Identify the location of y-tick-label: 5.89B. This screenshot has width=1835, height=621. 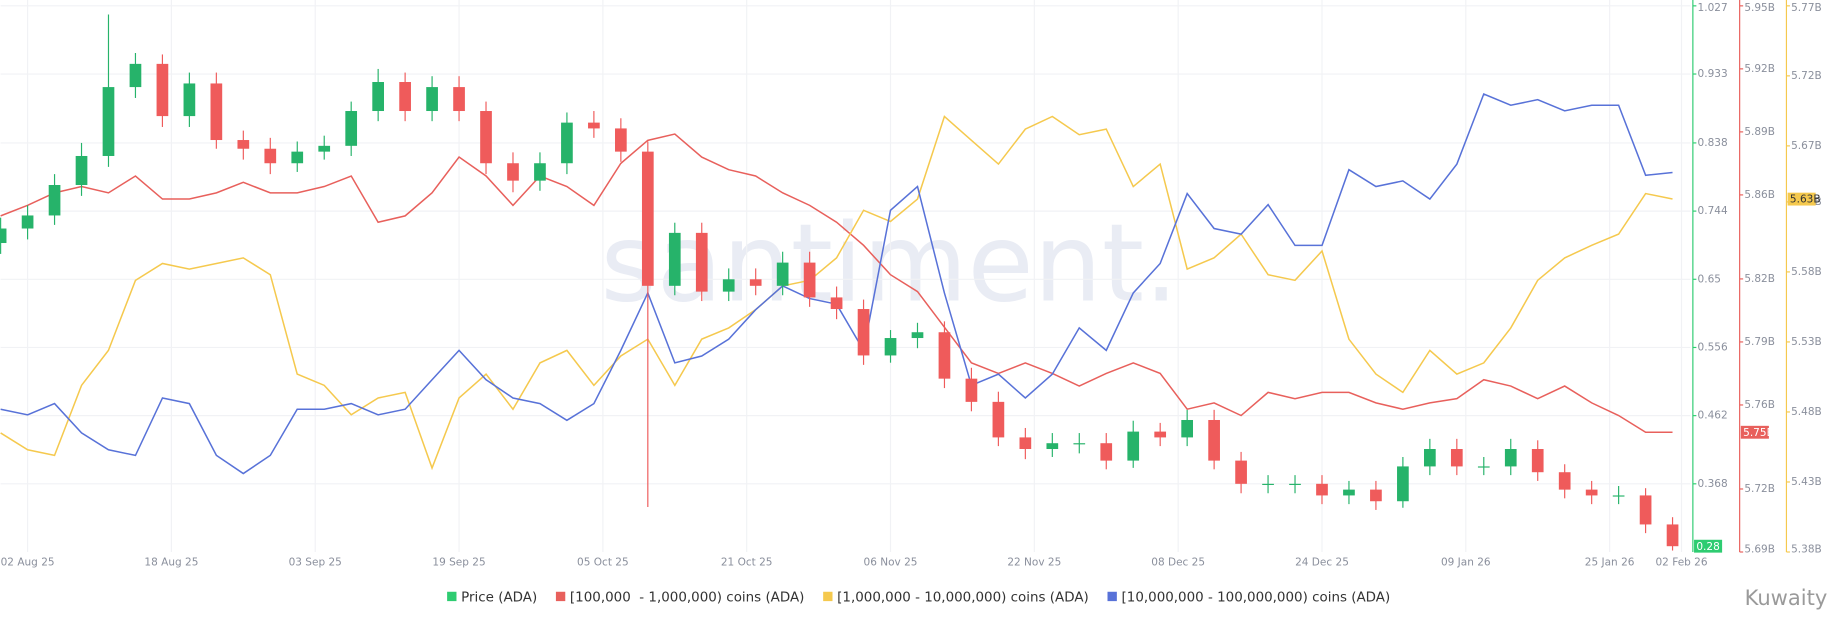
(1759, 132).